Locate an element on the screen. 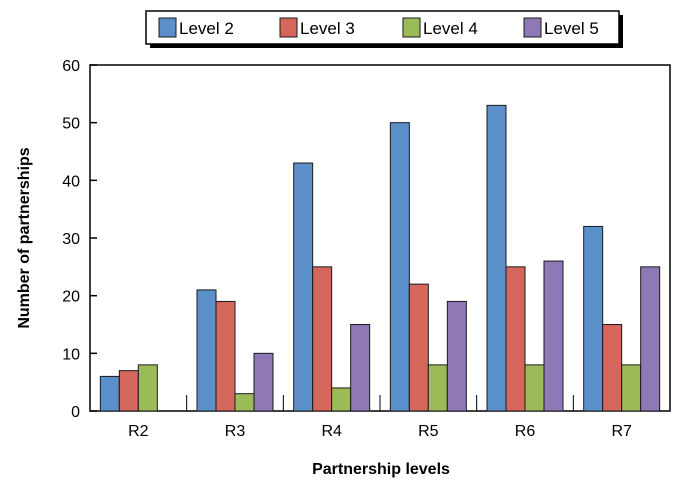 The height and width of the screenshot is (480, 690). x-tick-label: R4 is located at coordinates (331, 431).